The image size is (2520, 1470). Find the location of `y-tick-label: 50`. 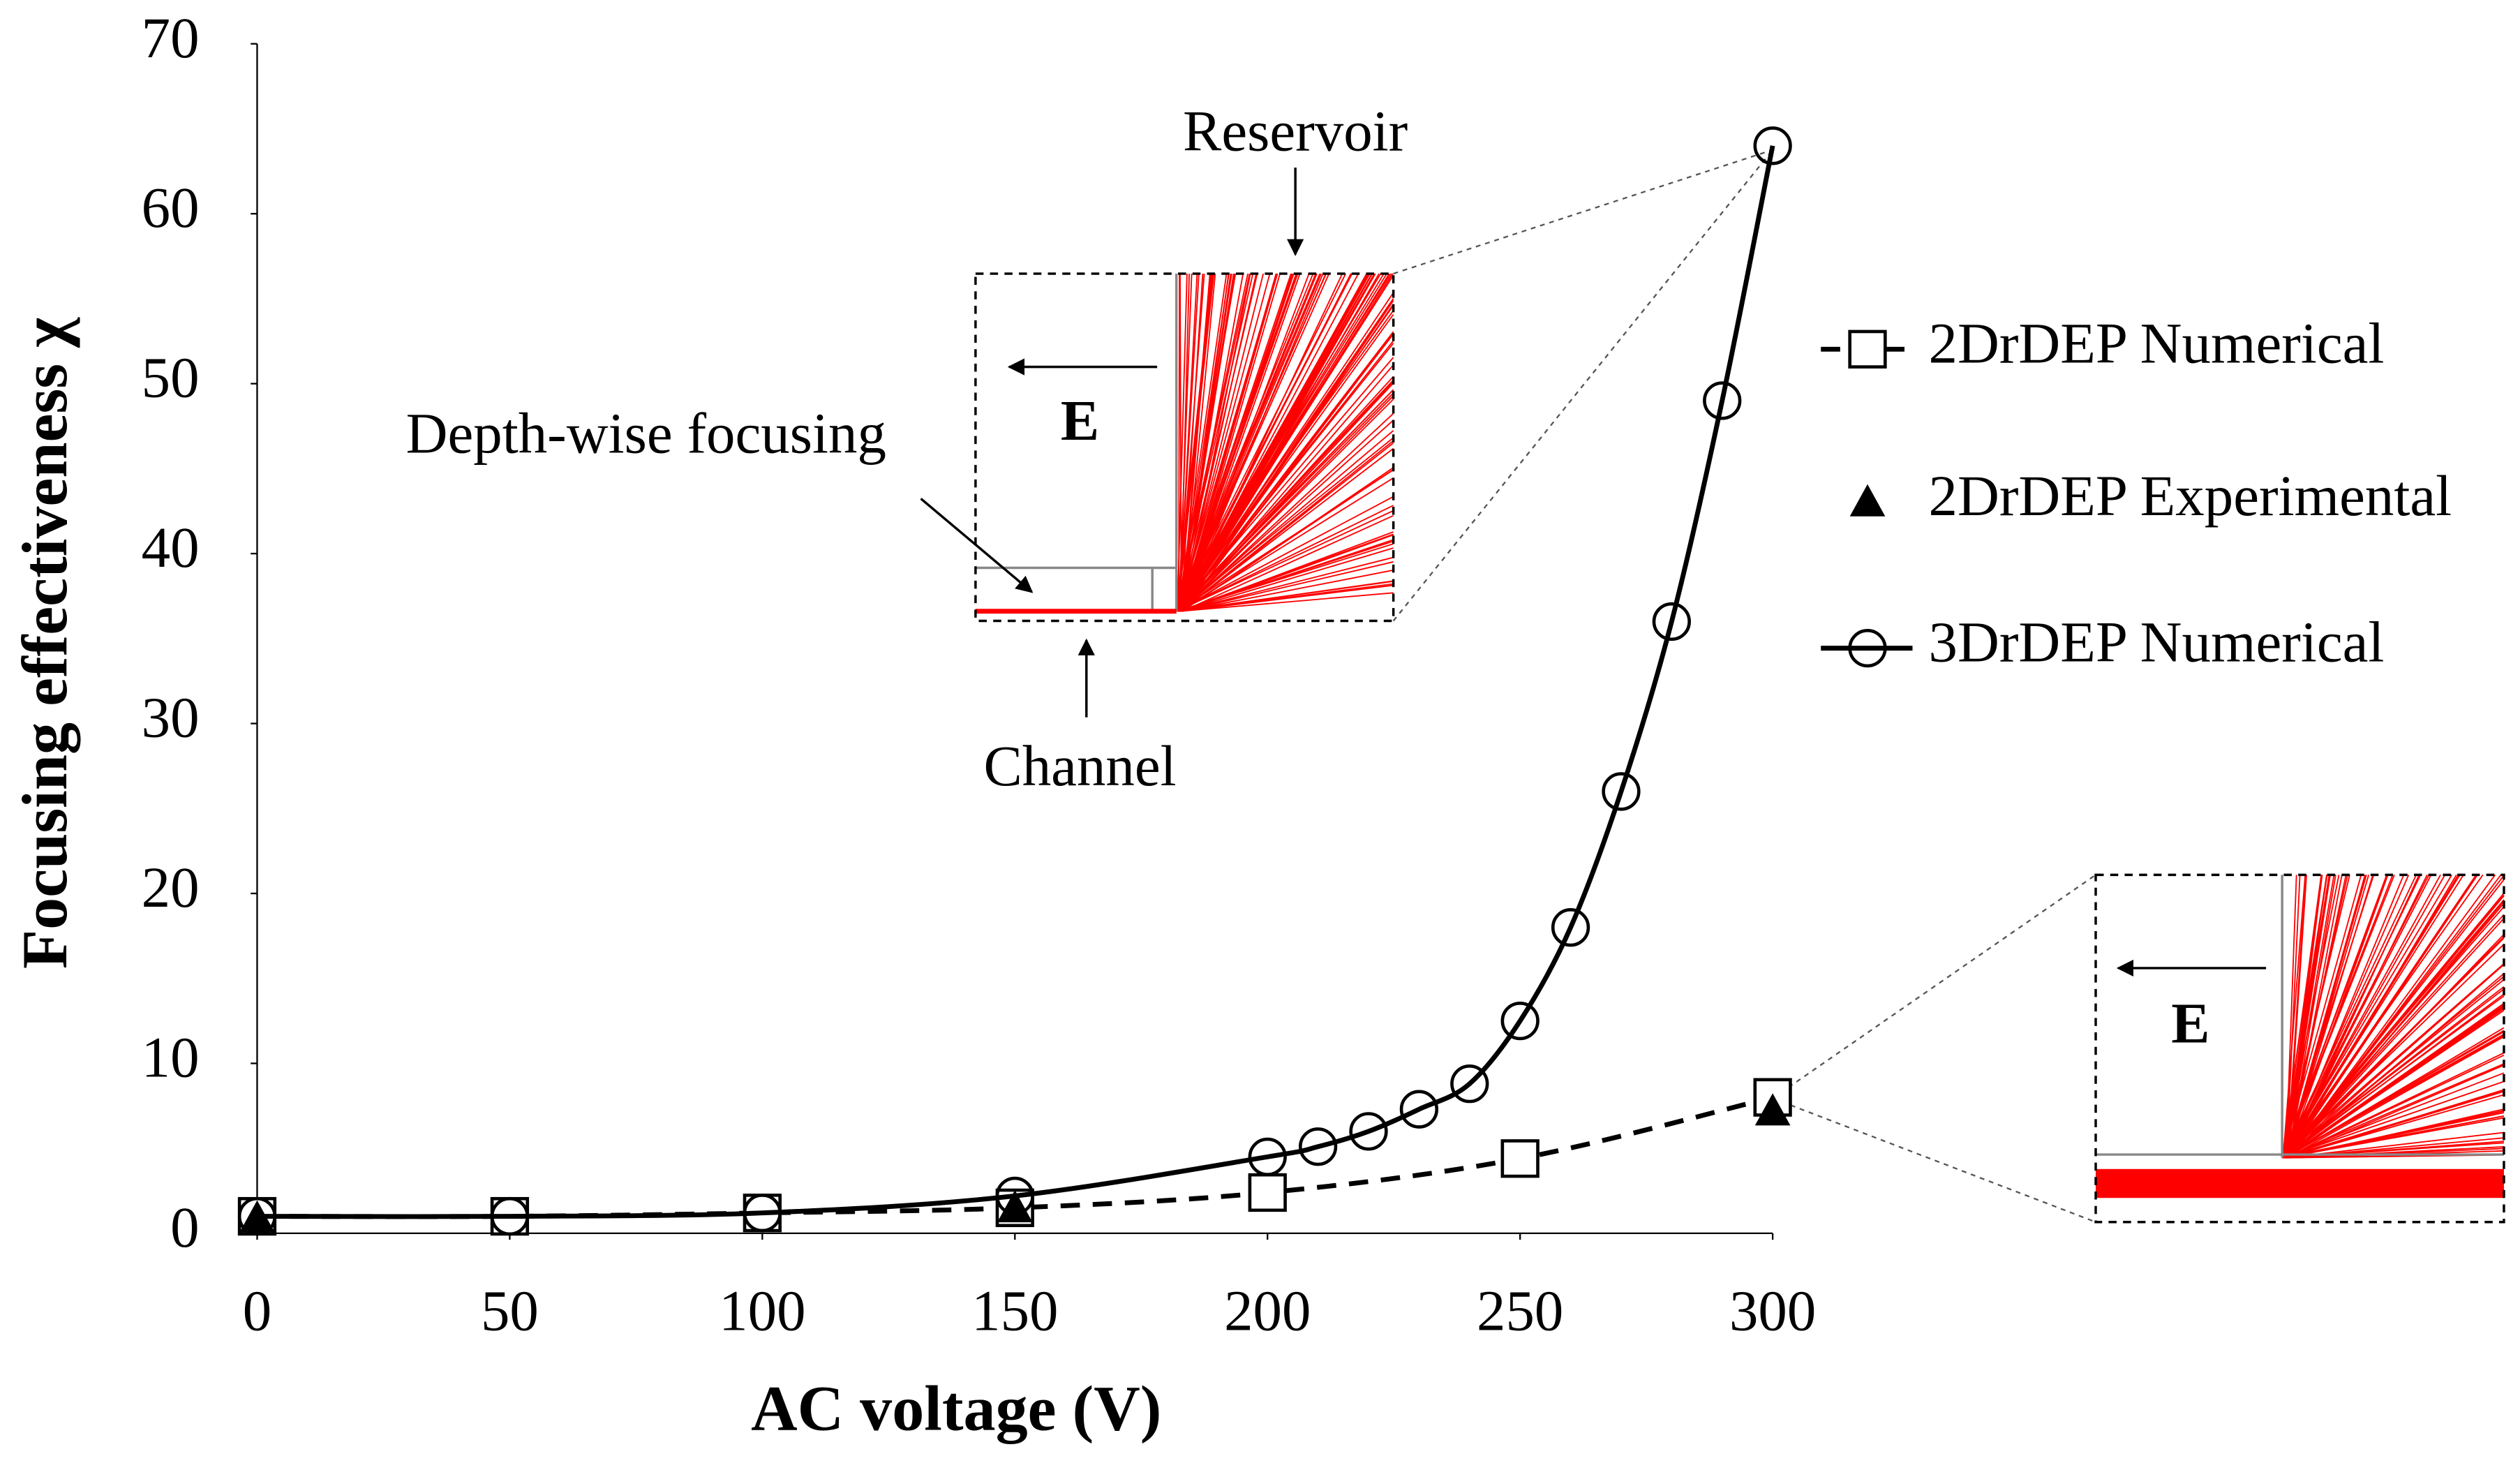

y-tick-label: 50 is located at coordinates (171, 378).